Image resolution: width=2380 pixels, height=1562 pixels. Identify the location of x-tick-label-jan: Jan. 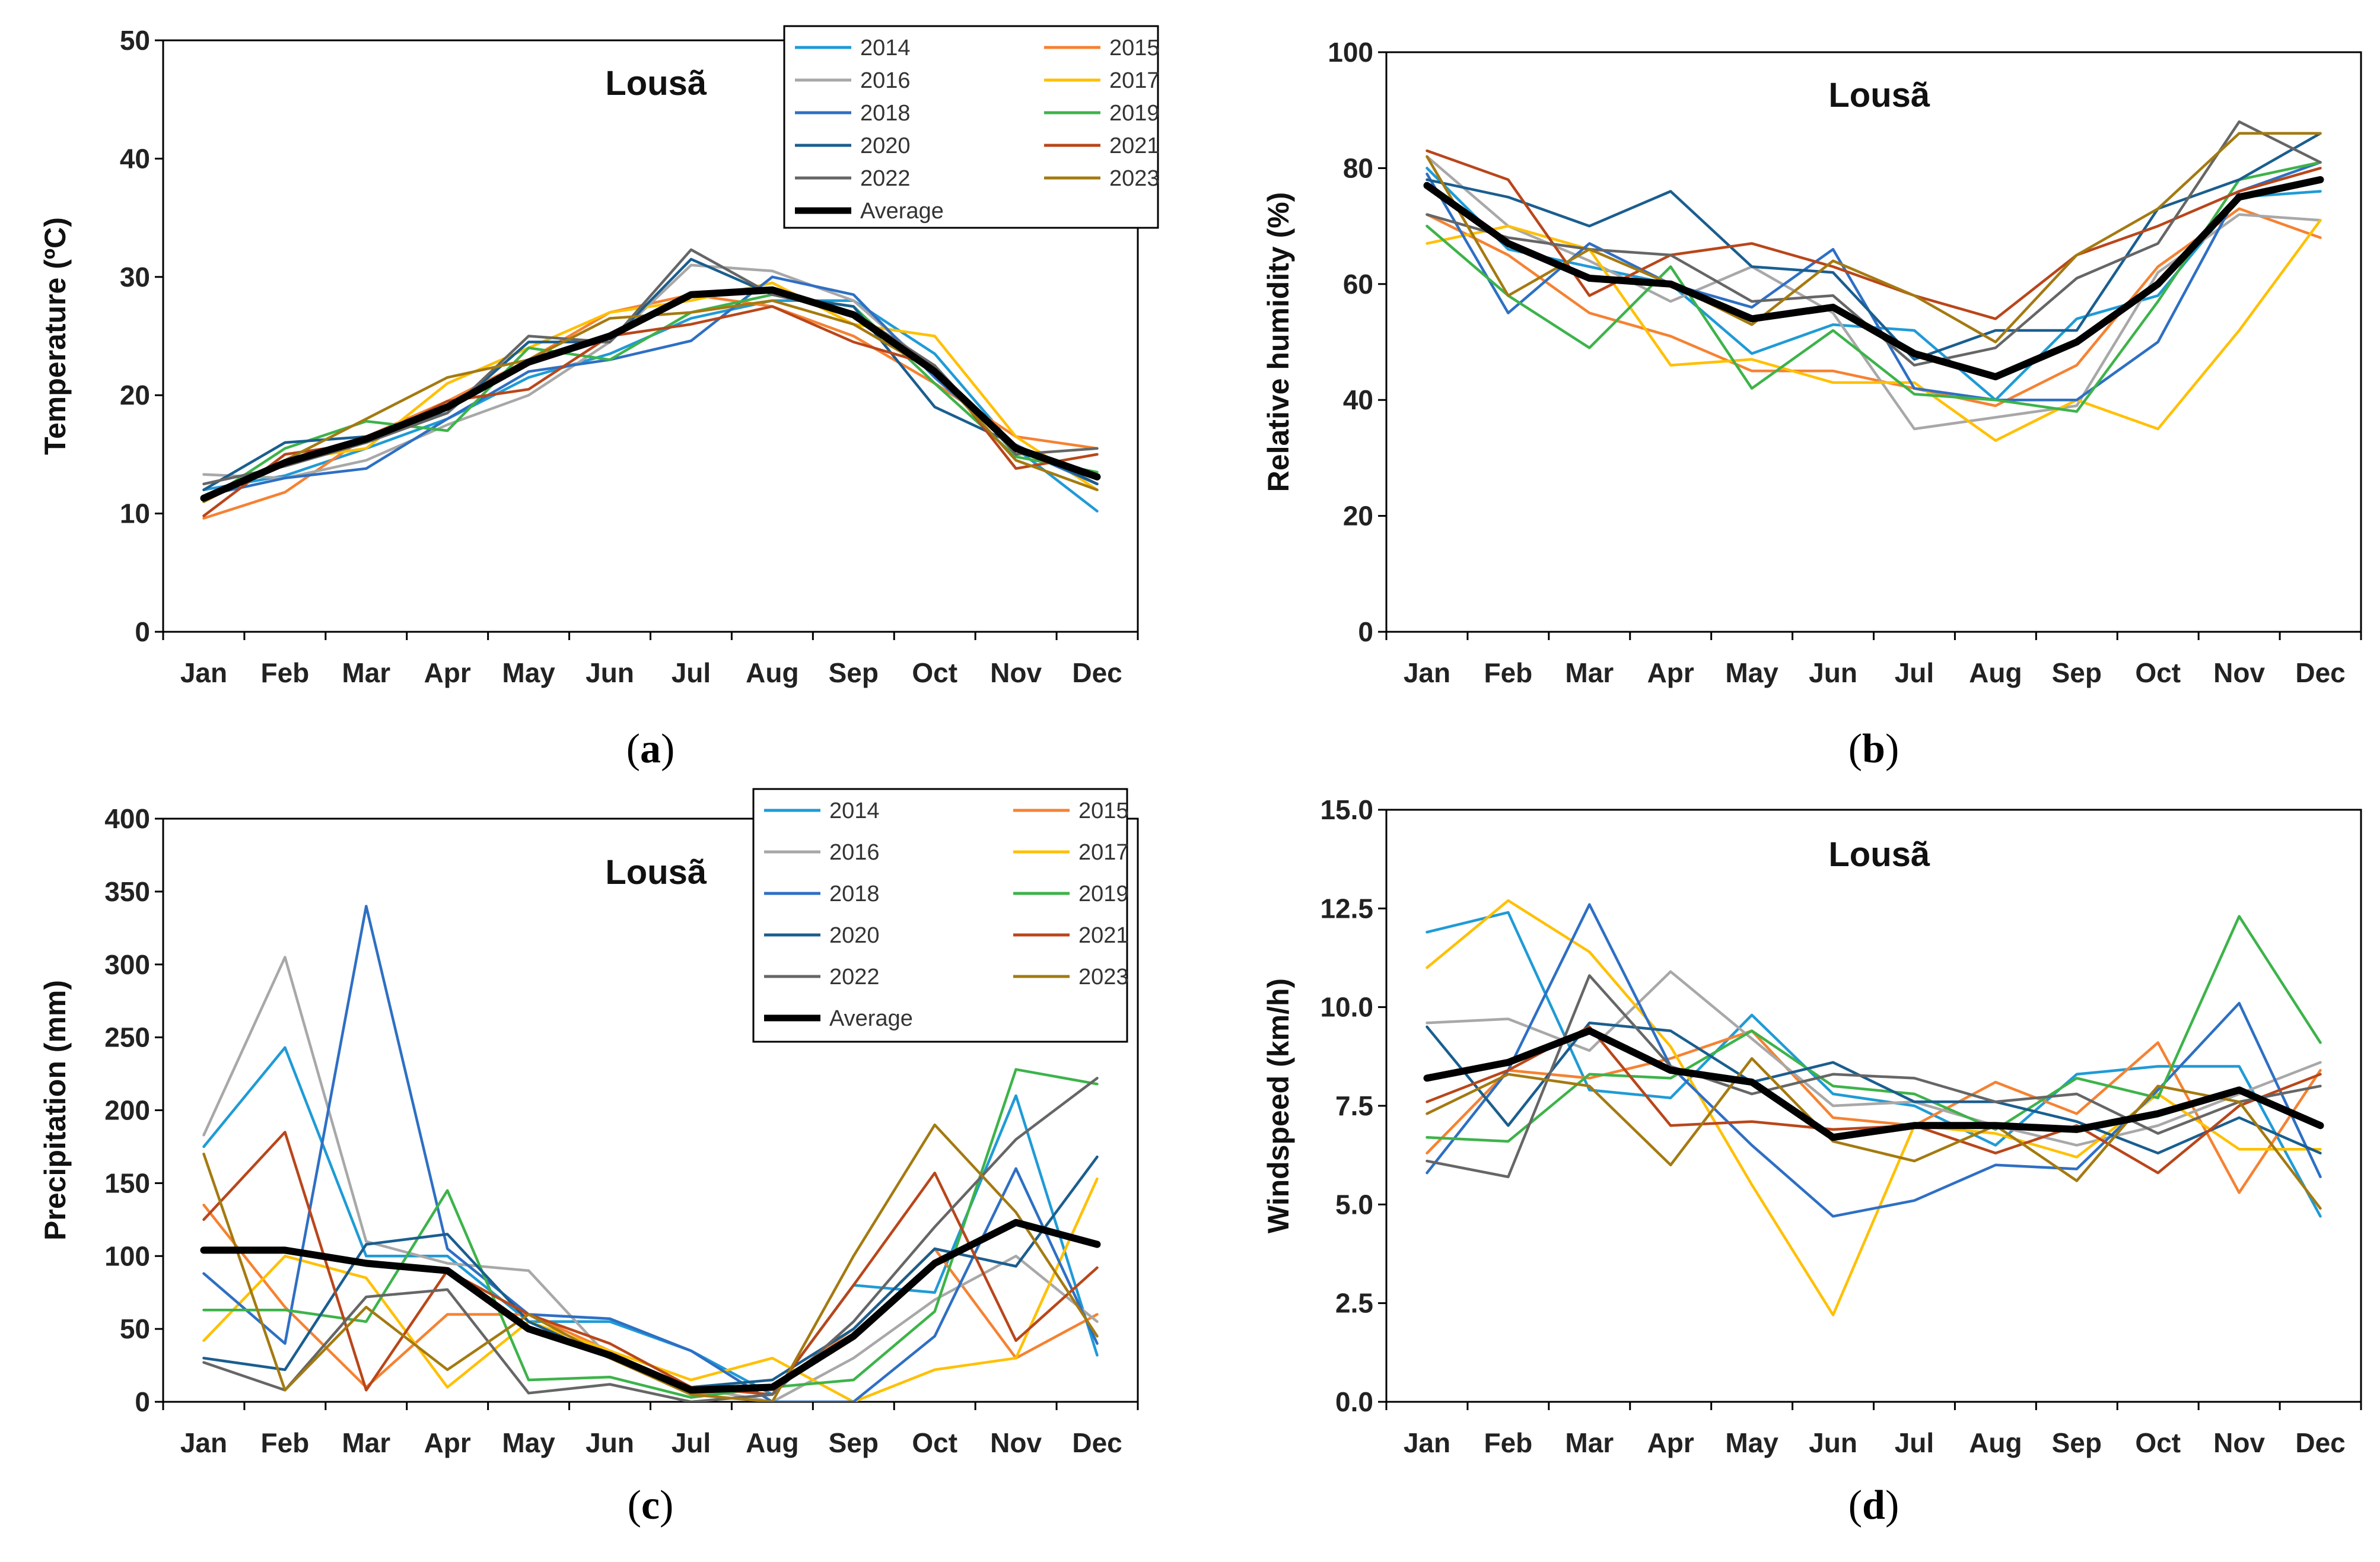
(1427, 672).